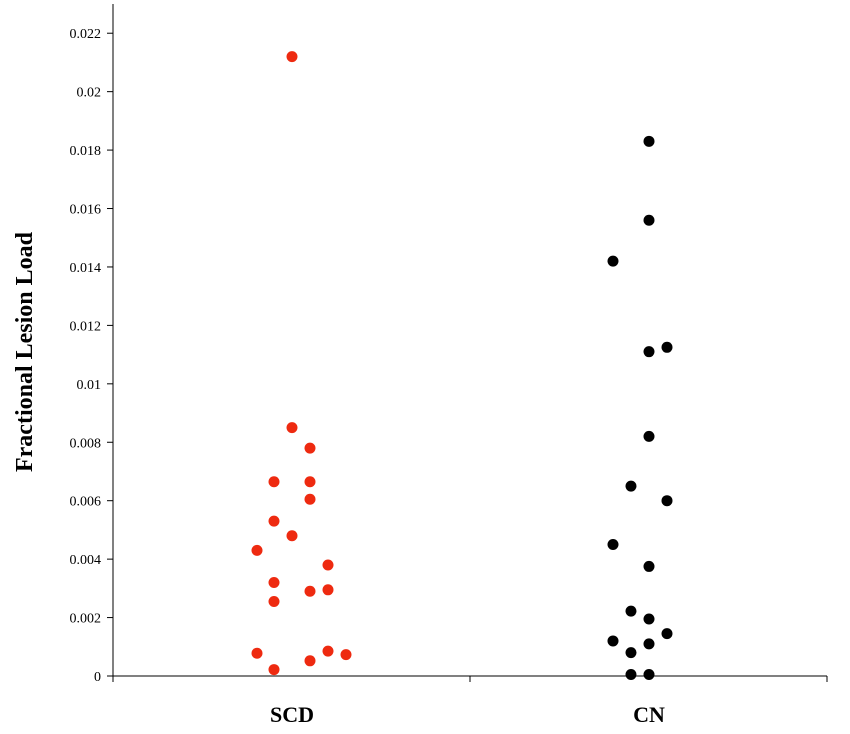 The width and height of the screenshot is (850, 734). Describe the element at coordinates (86, 502) in the screenshot. I see `y-tick-label: 0.006` at that location.